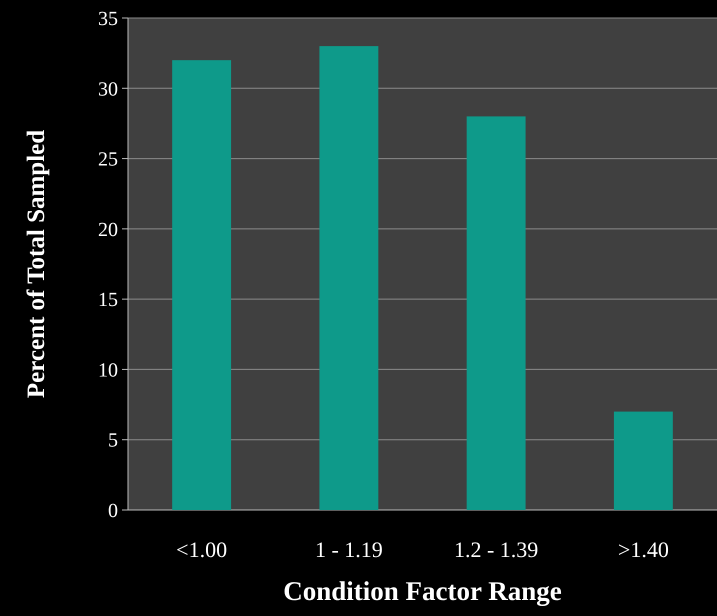 This screenshot has height=616, width=717. What do you see at coordinates (113, 441) in the screenshot?
I see `y-tick-label: 5` at bounding box center [113, 441].